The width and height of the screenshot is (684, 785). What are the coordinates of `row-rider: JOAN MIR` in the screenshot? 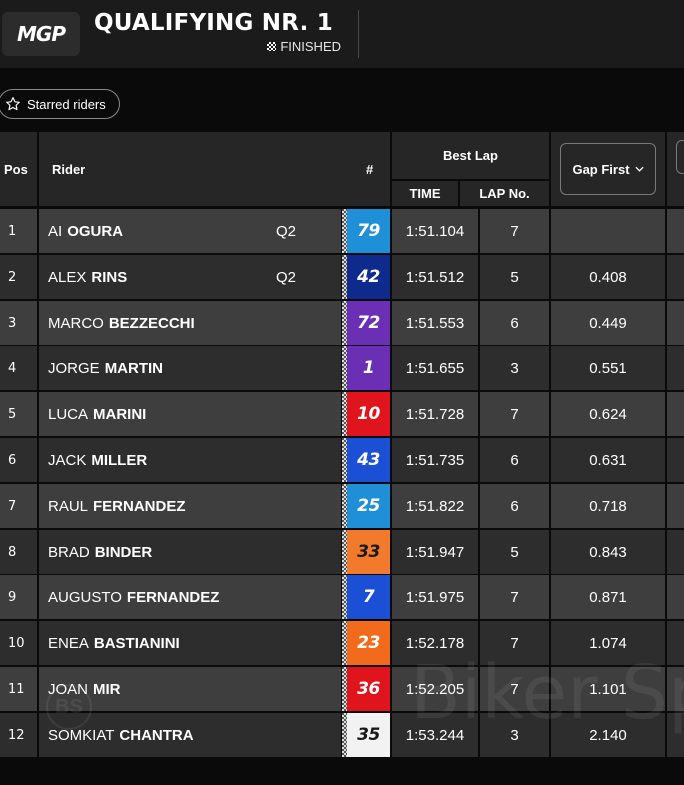 It's located at (190, 689).